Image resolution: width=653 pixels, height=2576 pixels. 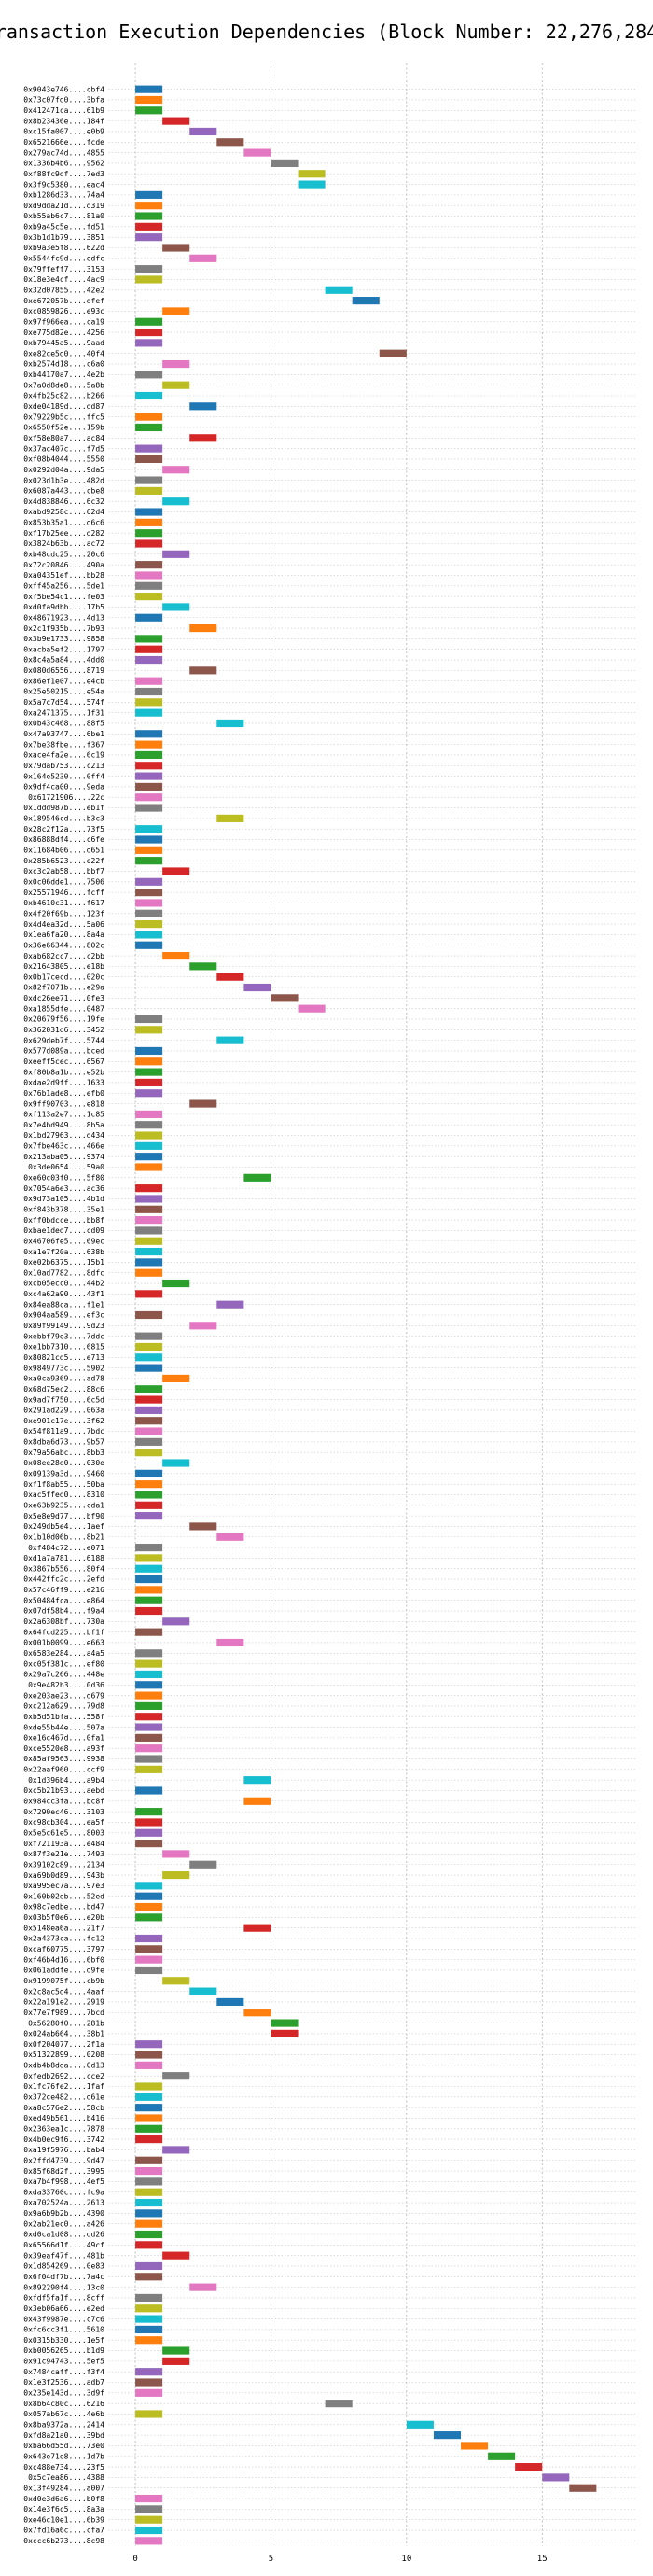 What do you see at coordinates (63, 2235) in the screenshot?
I see `y-tick-label: 0xd0ca1d08....dd26` at bounding box center [63, 2235].